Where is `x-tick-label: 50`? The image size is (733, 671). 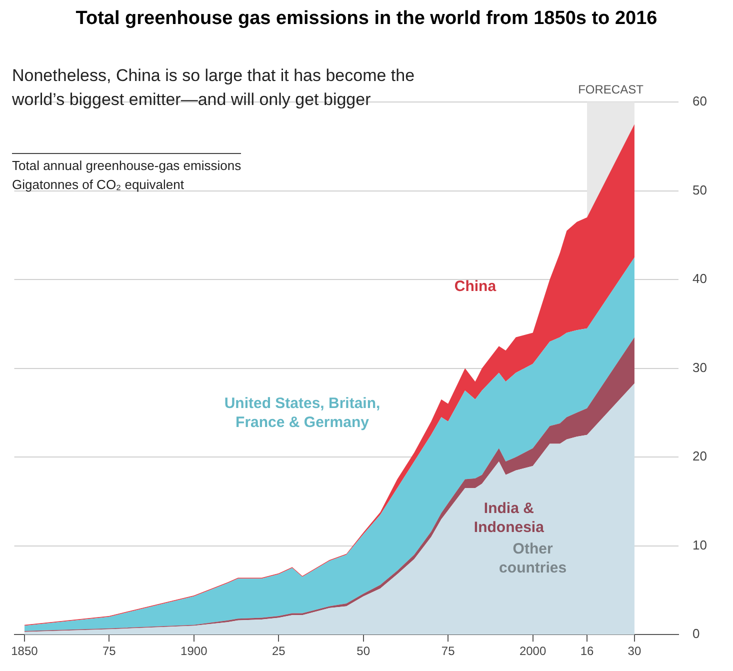 x-tick-label: 50 is located at coordinates (363, 651).